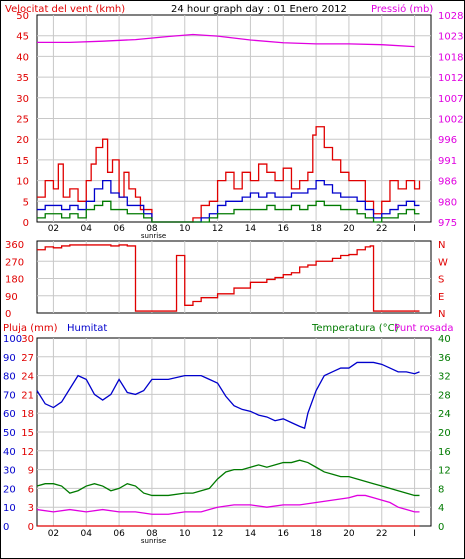  Describe the element at coordinates (27, 358) in the screenshot. I see `y-tick-label-rain: 27` at that location.